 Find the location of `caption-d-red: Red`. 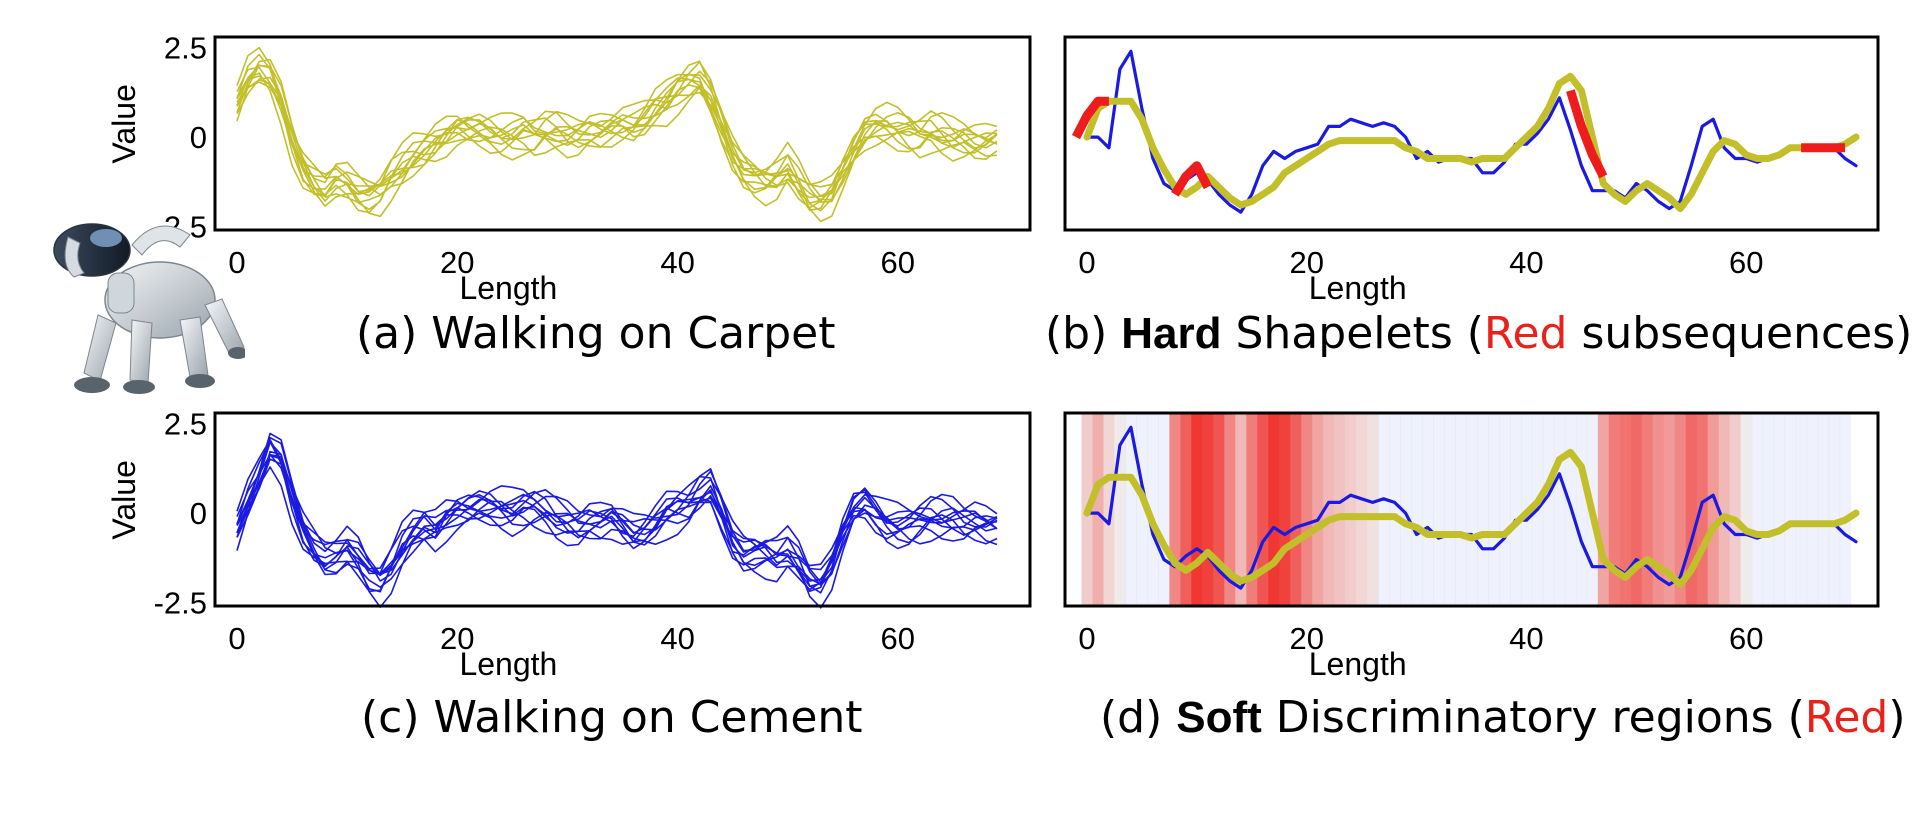

caption-d-red: Red is located at coordinates (1846, 717).